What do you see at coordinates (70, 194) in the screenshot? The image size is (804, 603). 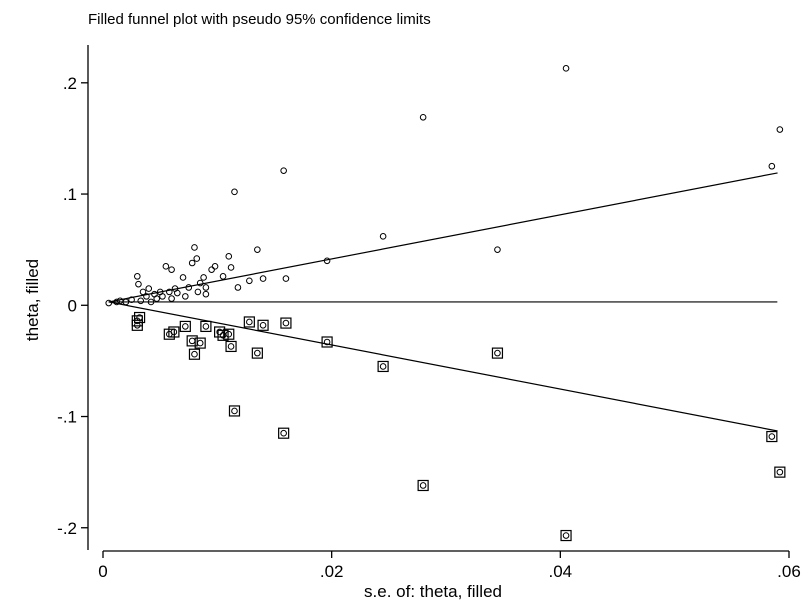 I see `y-tick-label: .1` at bounding box center [70, 194].